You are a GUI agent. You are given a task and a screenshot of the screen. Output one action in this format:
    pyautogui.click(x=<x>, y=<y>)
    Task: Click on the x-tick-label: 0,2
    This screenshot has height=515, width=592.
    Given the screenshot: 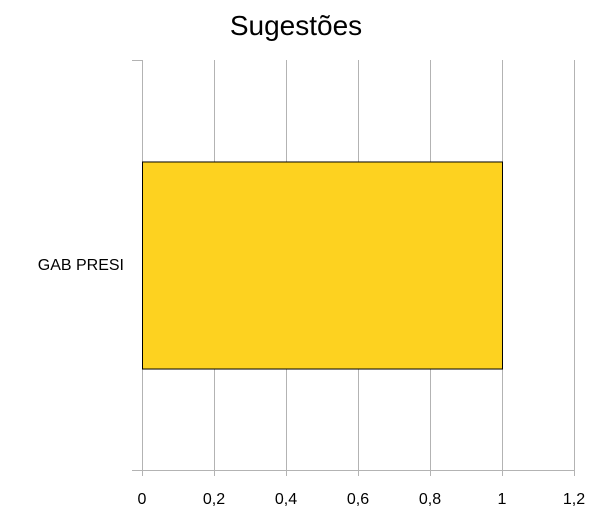 What is the action you would take?
    pyautogui.click(x=214, y=499)
    